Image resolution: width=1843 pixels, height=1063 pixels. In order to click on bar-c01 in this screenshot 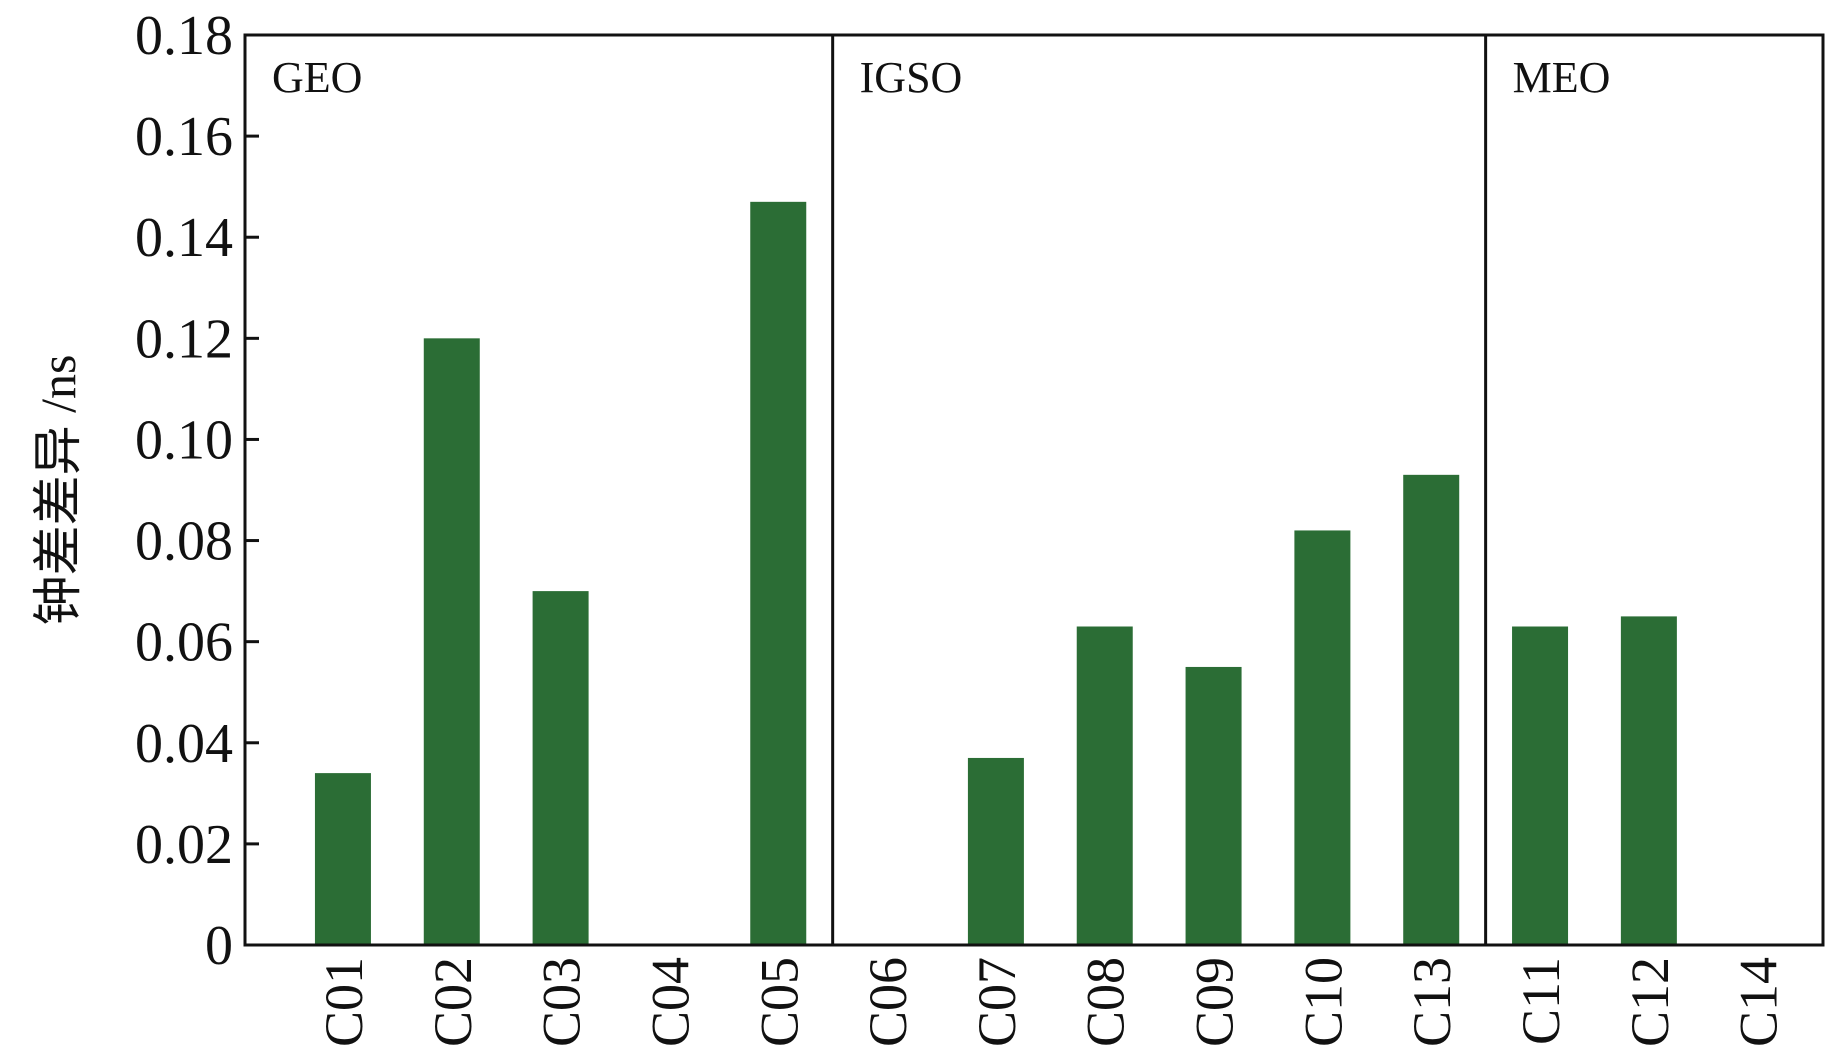, I will do `click(342, 859)`.